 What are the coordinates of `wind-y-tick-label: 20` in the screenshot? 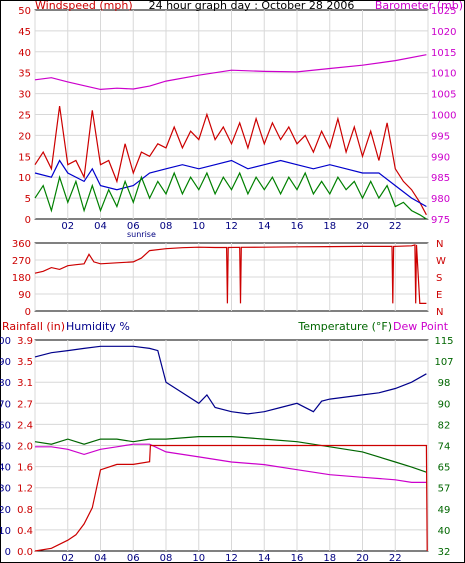 It's located at (24, 136).